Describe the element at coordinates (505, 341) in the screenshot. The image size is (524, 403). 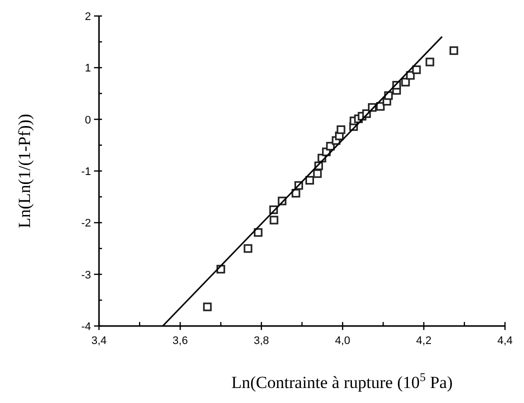
I see `x-tick-label: 4,4` at that location.